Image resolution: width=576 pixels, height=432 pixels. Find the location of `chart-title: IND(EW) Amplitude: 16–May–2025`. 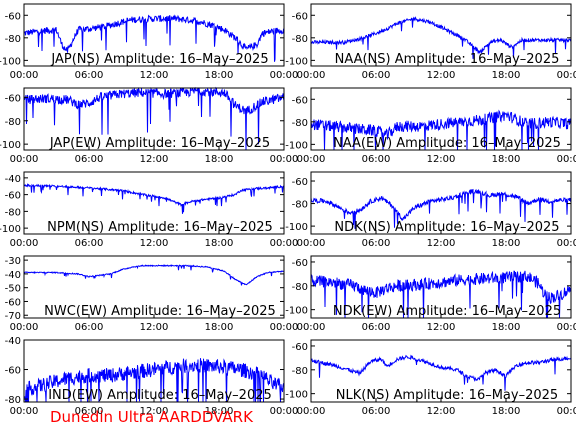

chart-title: IND(EW) Amplitude: 16–May–2025 is located at coordinates (160, 395).